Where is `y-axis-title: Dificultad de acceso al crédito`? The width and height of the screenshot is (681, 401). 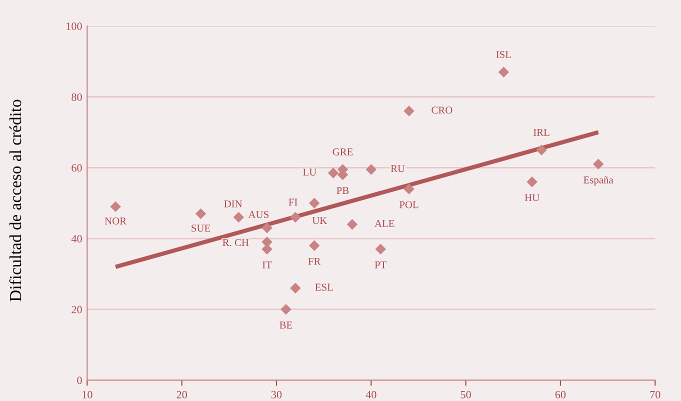 y-axis-title: Dificultad de acceso al crédito is located at coordinates (15, 201).